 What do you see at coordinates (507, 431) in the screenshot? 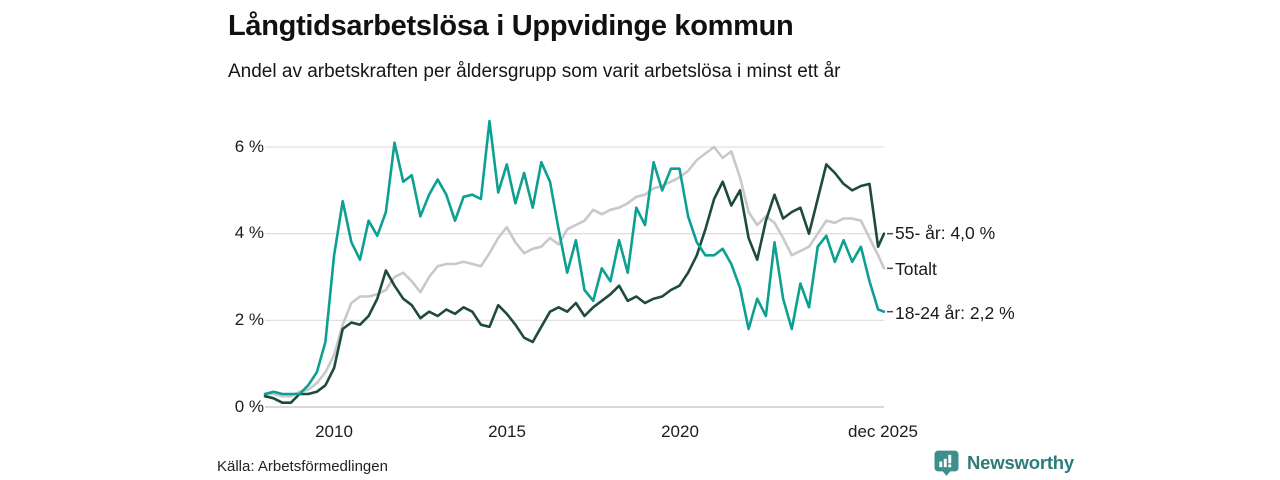
I see `x-axis-tick-2015: 2015` at bounding box center [507, 431].